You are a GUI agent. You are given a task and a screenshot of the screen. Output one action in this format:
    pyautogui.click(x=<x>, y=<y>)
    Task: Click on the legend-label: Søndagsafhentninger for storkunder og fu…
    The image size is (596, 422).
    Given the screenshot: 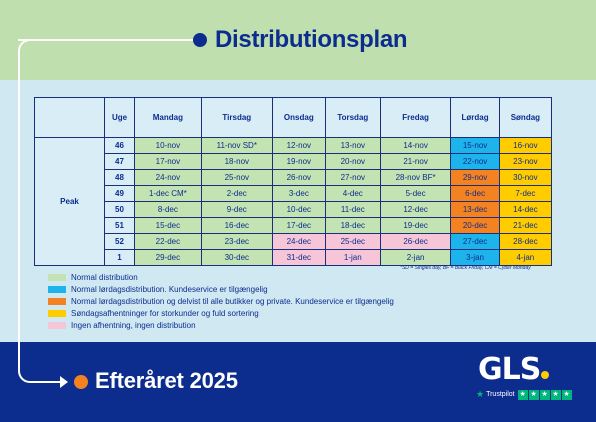 What is the action you would take?
    pyautogui.click(x=165, y=313)
    